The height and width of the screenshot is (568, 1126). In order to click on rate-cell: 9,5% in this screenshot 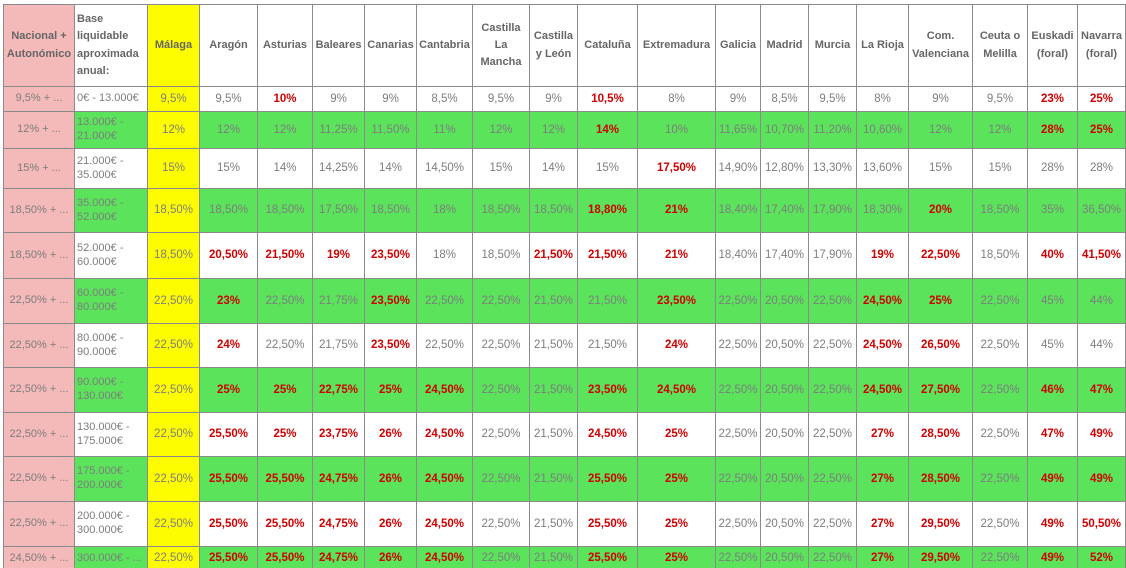, I will do `click(832, 99)`.